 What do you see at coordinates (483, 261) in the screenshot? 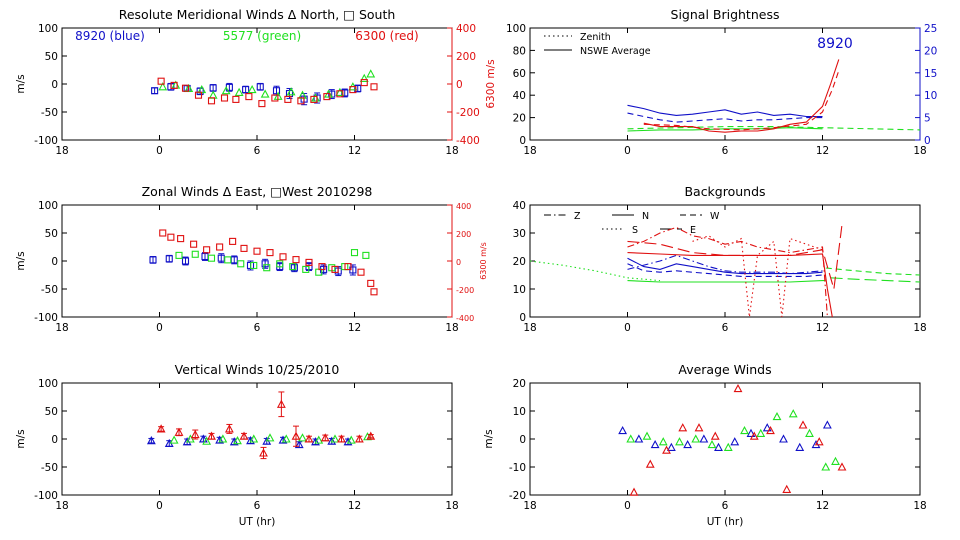
I see `y2-axis-label: 6300 m/s` at bounding box center [483, 261].